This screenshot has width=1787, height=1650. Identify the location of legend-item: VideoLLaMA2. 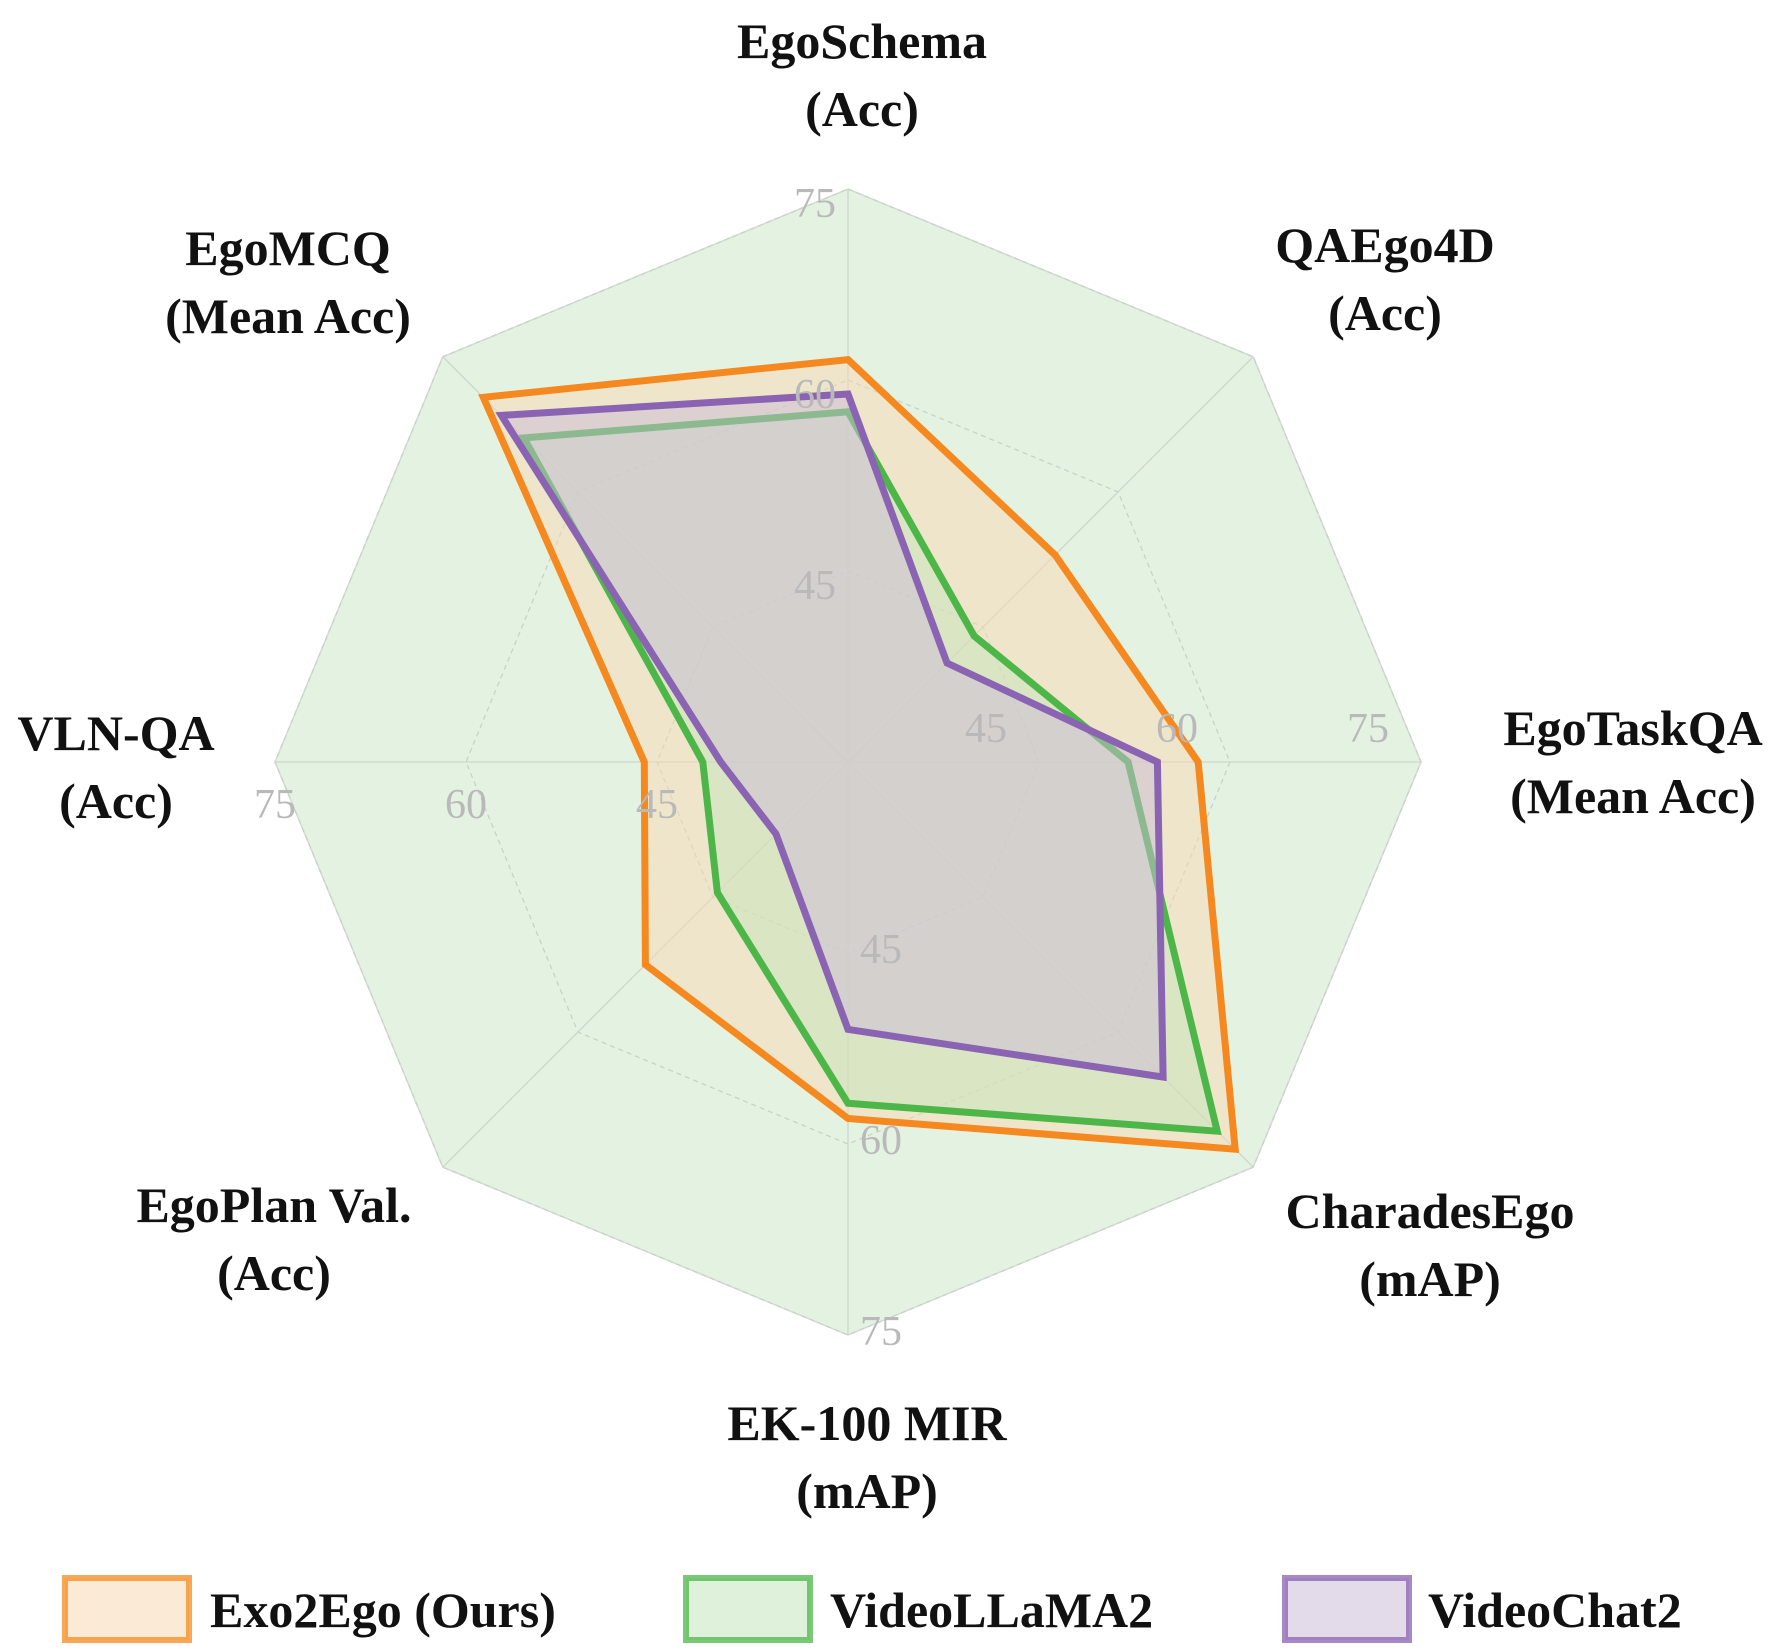
(918, 1609).